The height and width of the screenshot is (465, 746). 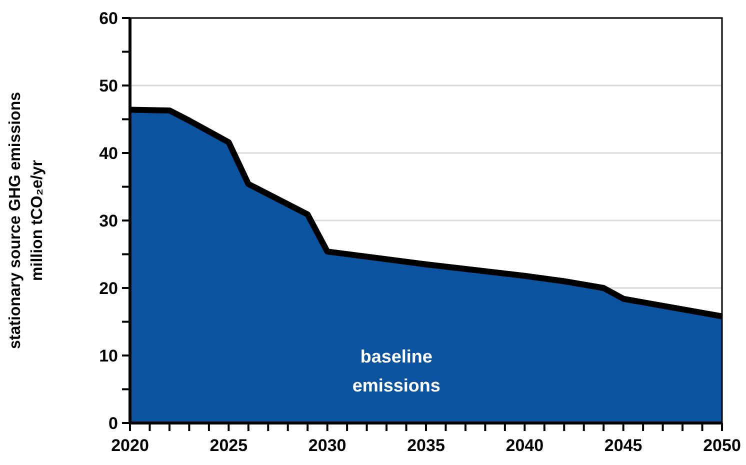 I want to click on x-tick-label: 2045, so click(x=623, y=445).